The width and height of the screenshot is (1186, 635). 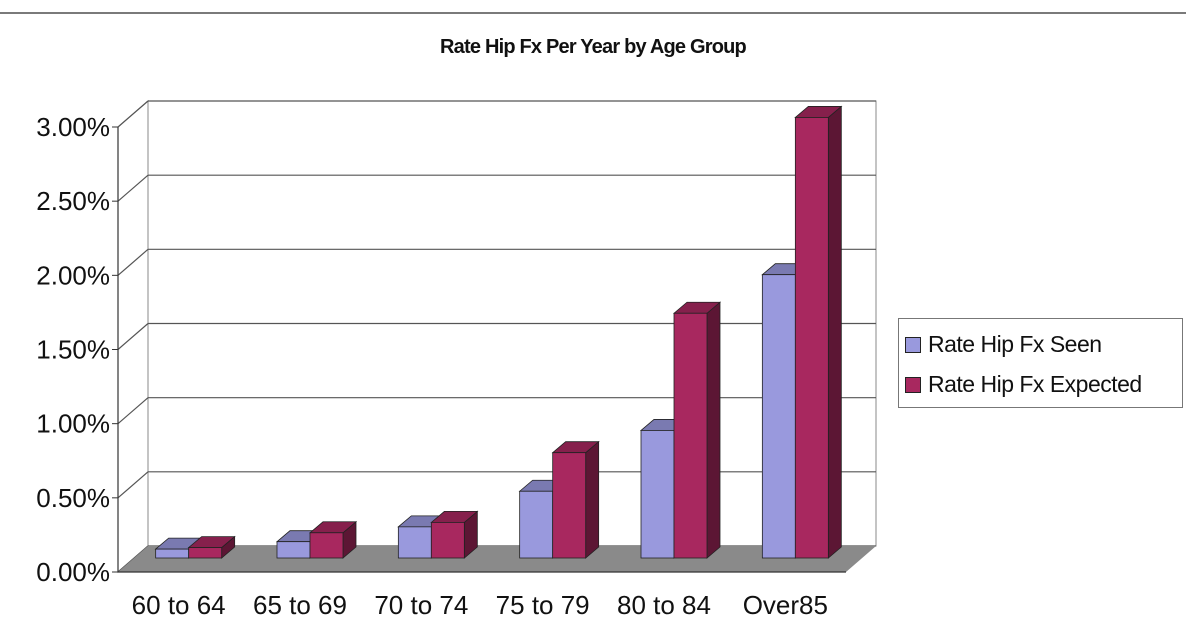 What do you see at coordinates (73, 127) in the screenshot?
I see `y-tick-label: 3.00%` at bounding box center [73, 127].